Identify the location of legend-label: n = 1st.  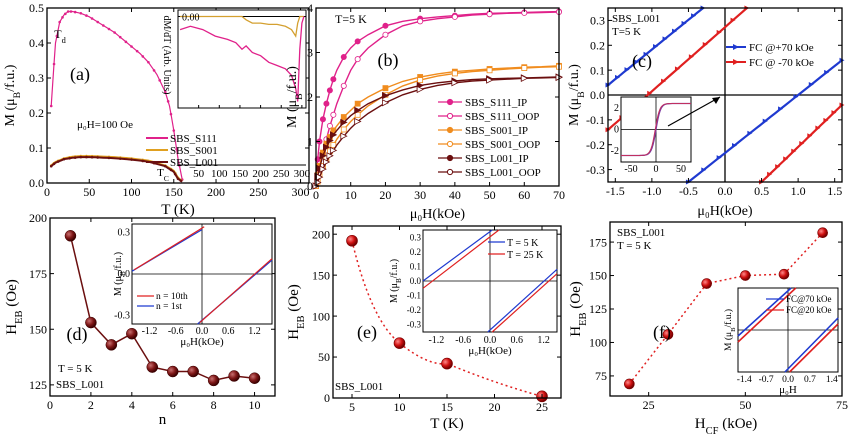
(169, 307).